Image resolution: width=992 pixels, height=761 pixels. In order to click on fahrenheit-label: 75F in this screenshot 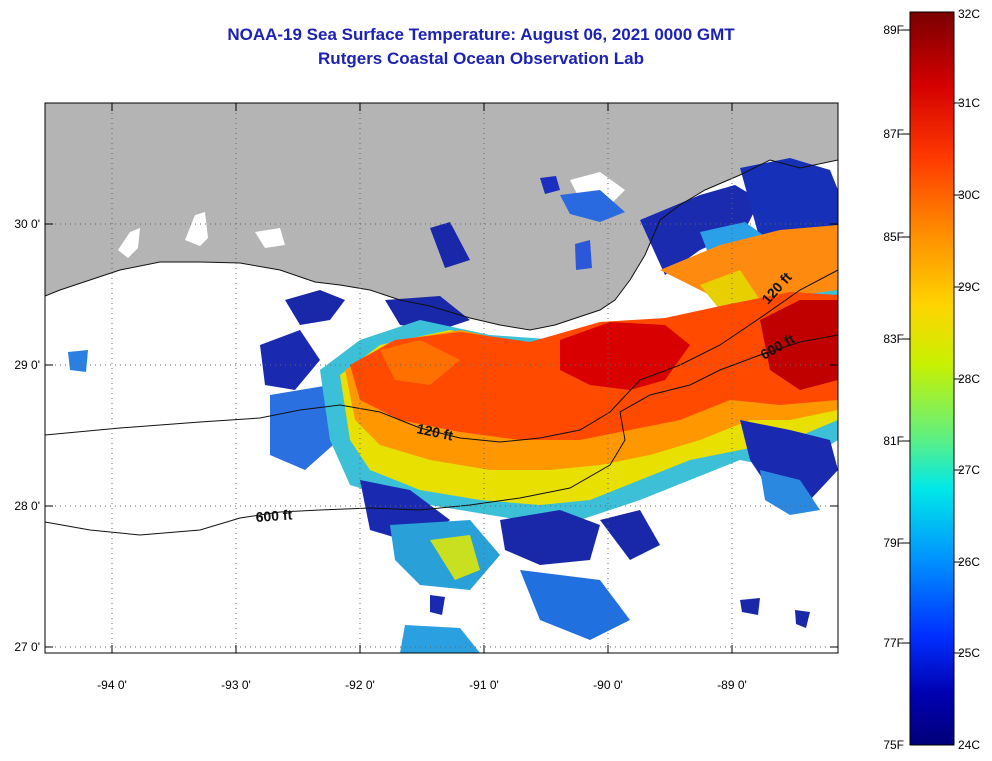, I will do `click(893, 745)`.